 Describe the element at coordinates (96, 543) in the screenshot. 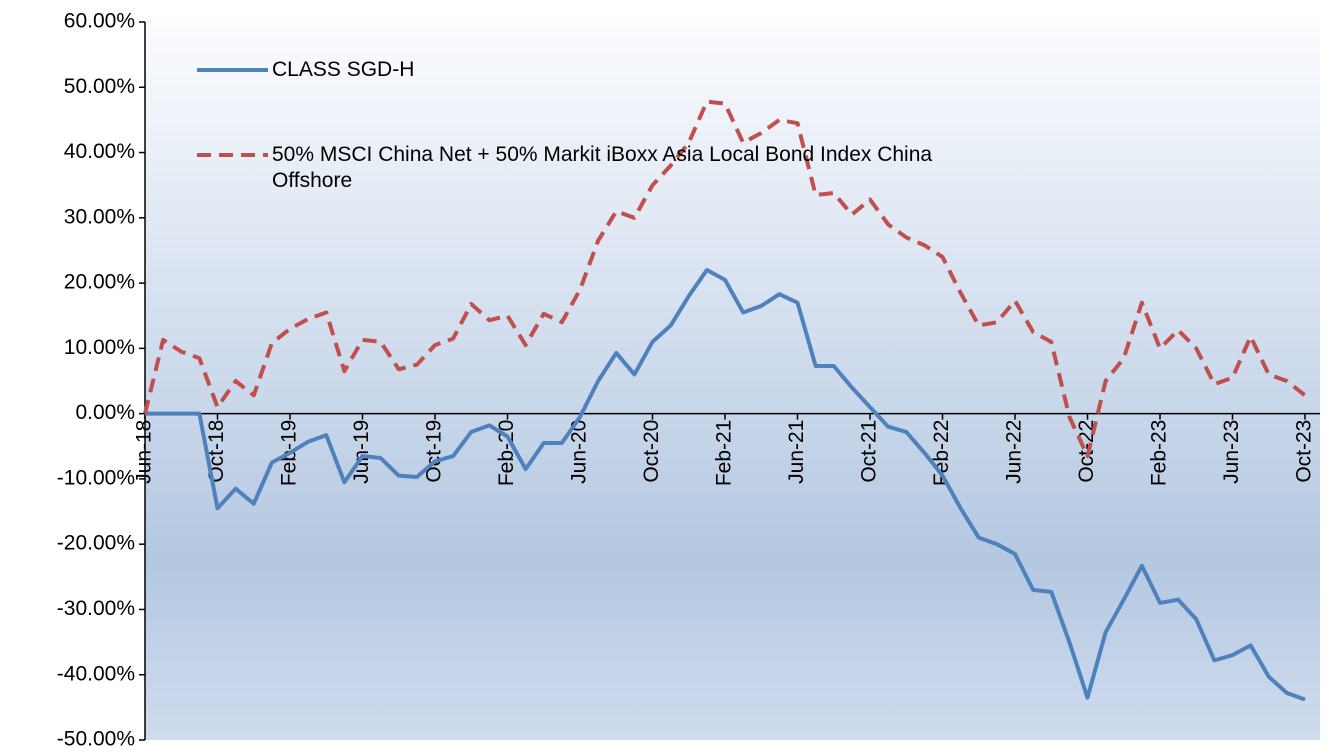

I see `y-tick-label: -20.00%` at that location.